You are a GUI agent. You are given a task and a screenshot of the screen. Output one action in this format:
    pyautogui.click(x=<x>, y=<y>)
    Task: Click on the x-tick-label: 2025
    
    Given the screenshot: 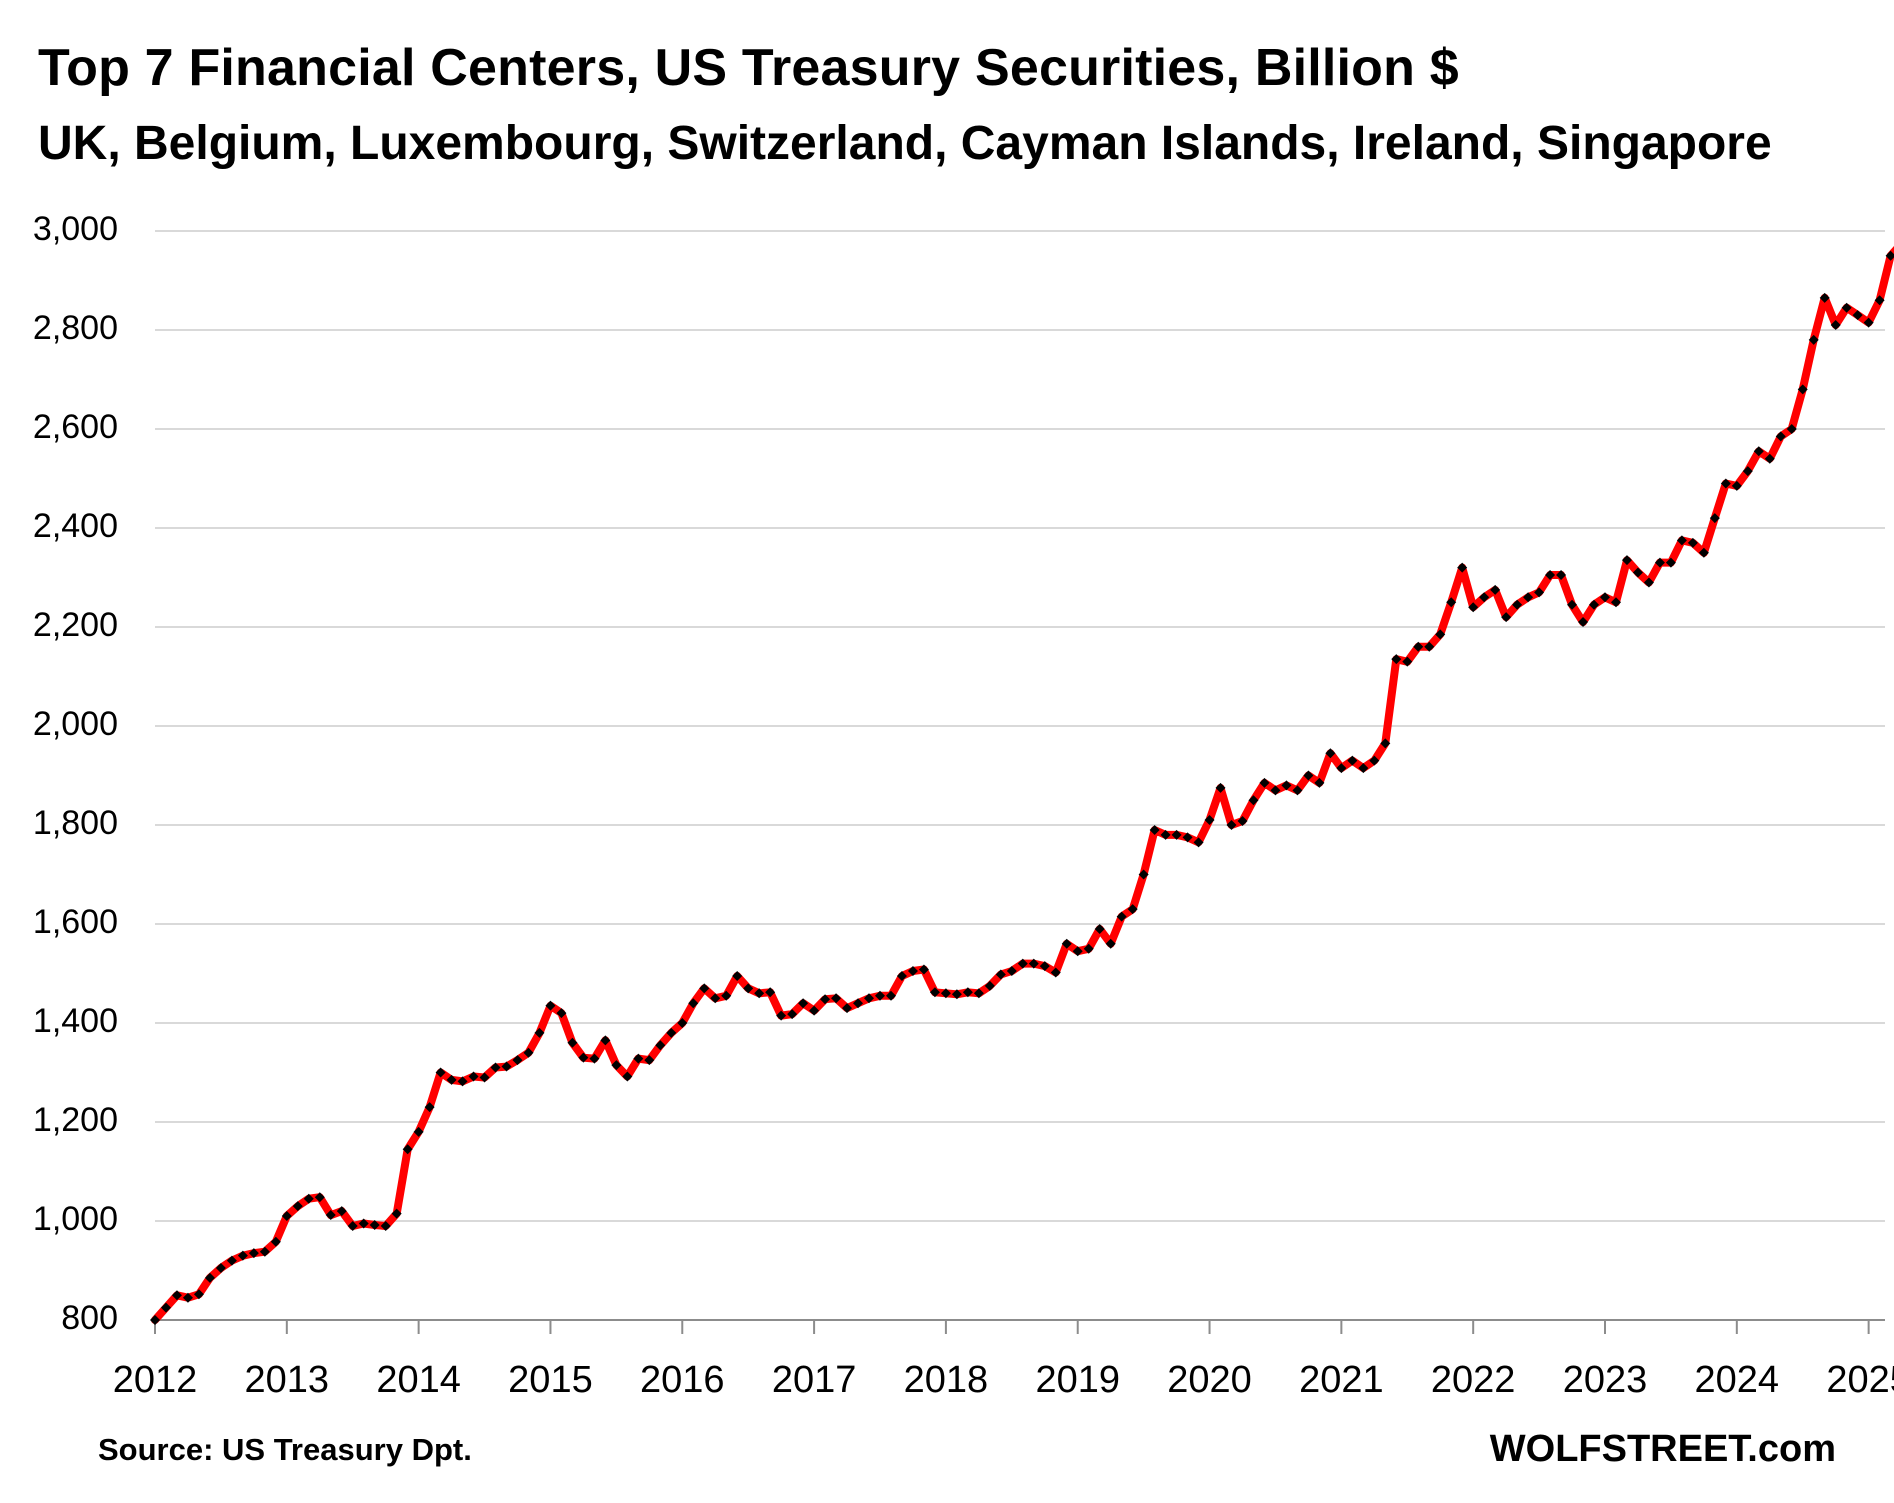 What is the action you would take?
    pyautogui.click(x=1860, y=1380)
    